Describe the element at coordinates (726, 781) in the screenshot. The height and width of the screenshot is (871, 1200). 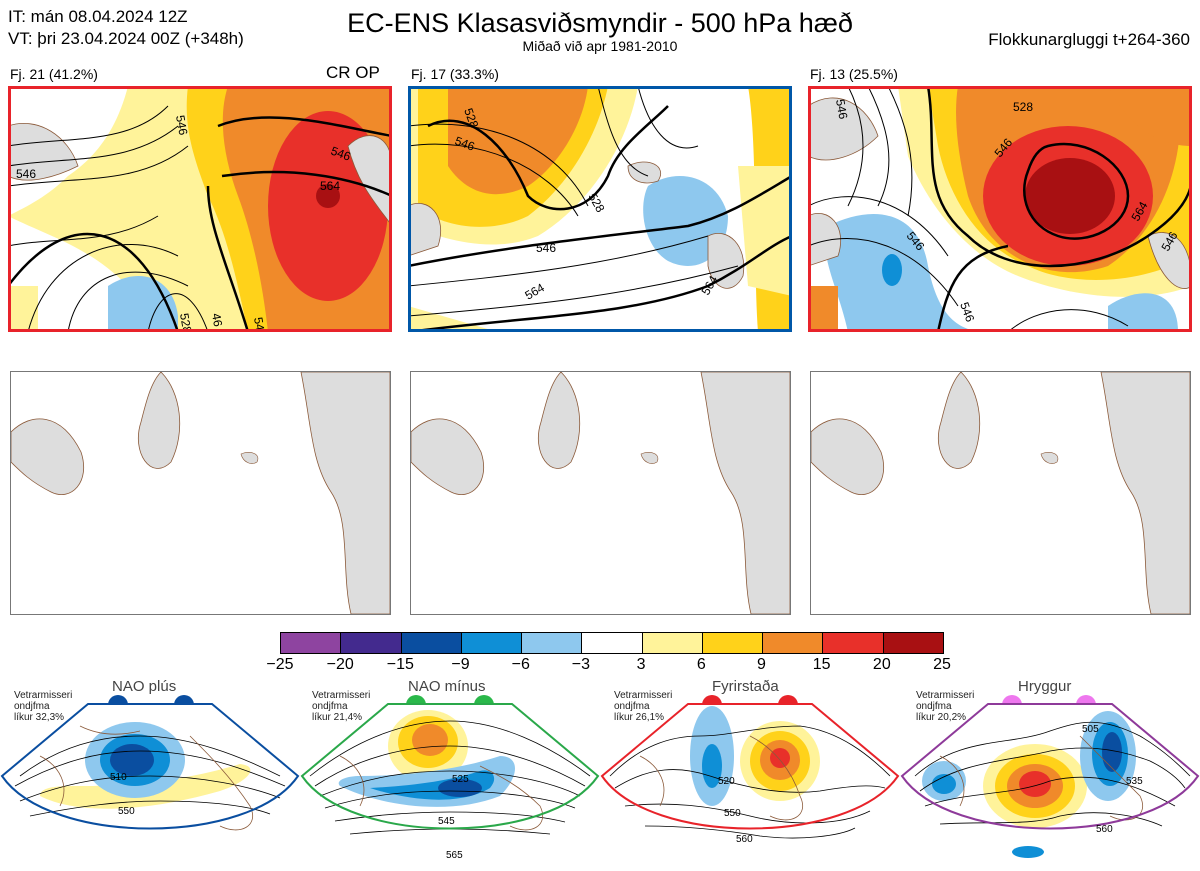
I see `regime-contour-label: 520` at that location.